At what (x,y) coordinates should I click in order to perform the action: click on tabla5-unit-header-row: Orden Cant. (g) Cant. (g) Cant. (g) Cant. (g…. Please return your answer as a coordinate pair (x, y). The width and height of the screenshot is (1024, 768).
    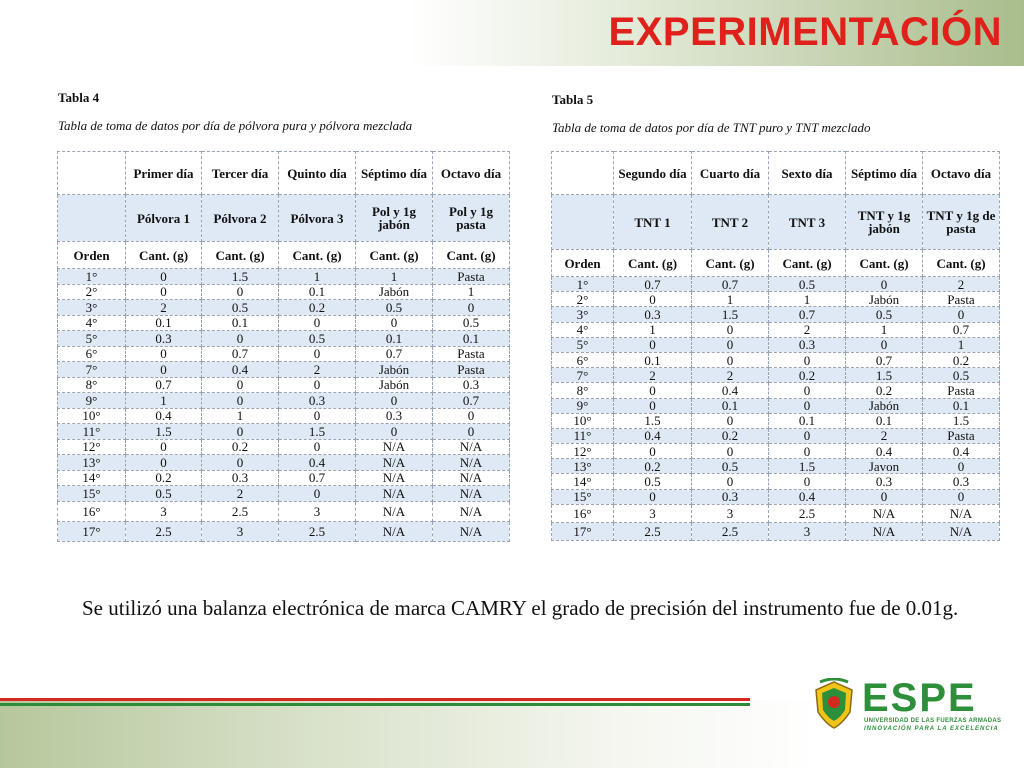
    Looking at the image, I should click on (775, 263).